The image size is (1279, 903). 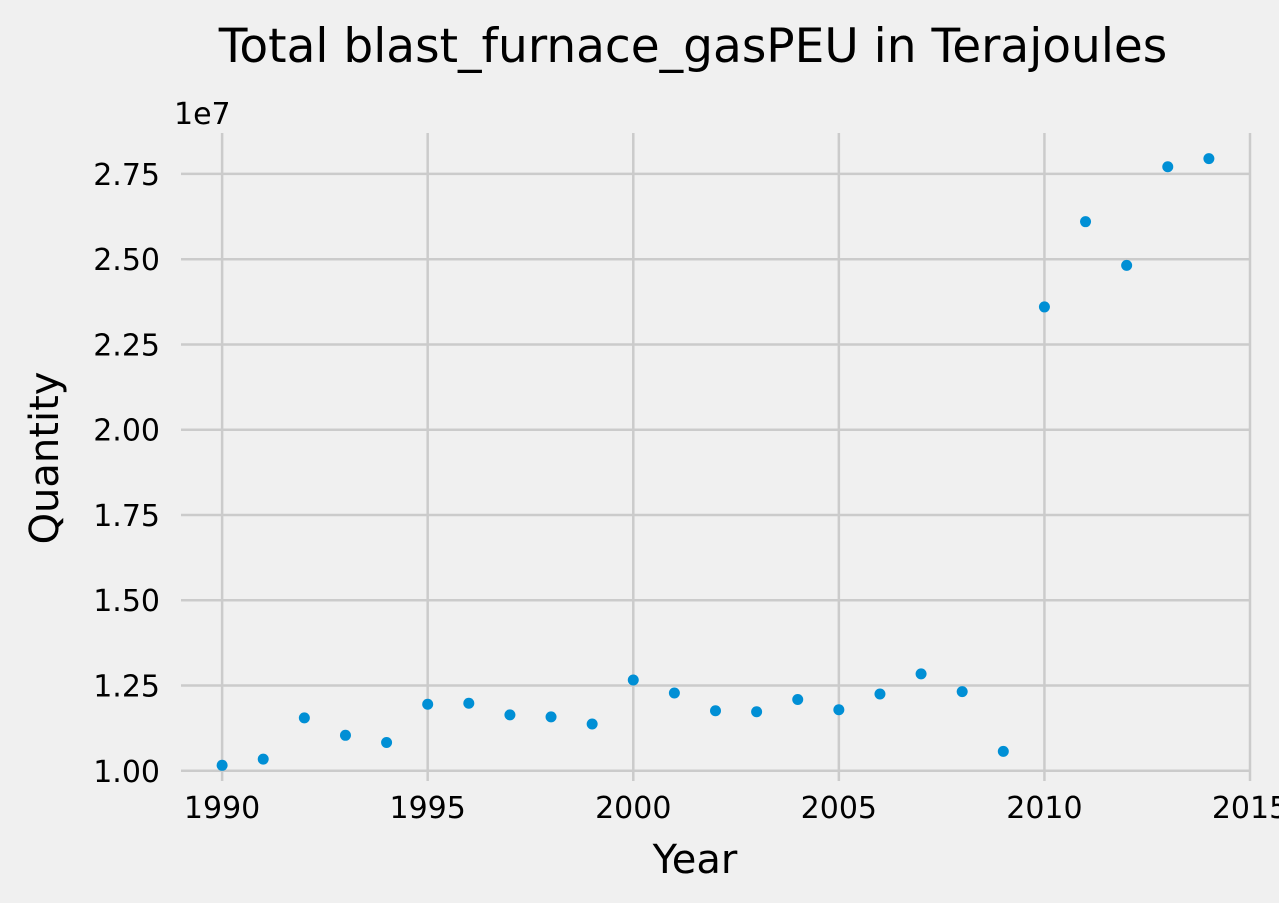 I want to click on x-tick-label: 2010, so click(x=1044, y=808).